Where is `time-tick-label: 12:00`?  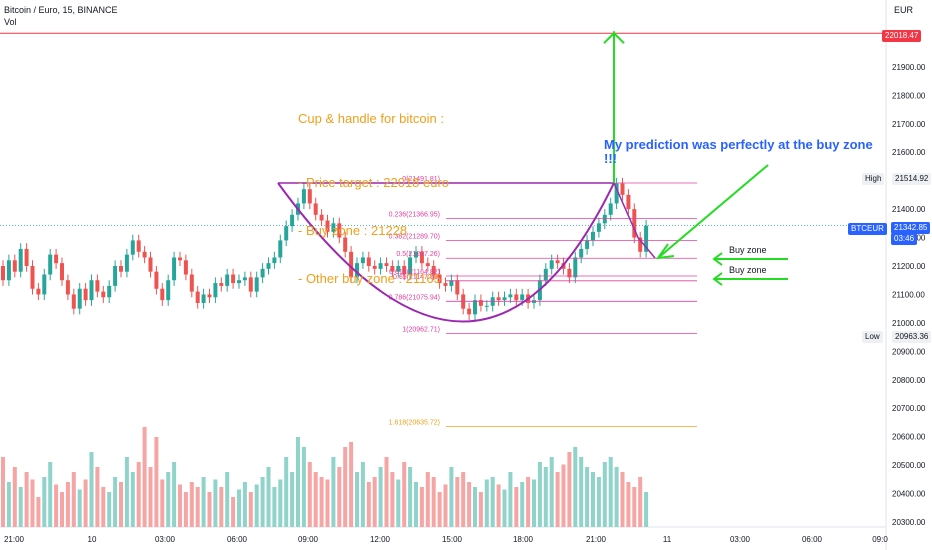 time-tick-label: 12:00 is located at coordinates (380, 539).